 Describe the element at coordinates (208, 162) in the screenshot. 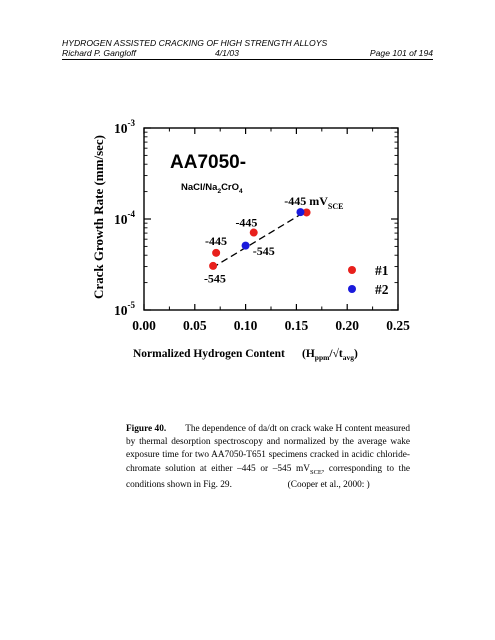

I see `chart-title: AA7050-` at that location.